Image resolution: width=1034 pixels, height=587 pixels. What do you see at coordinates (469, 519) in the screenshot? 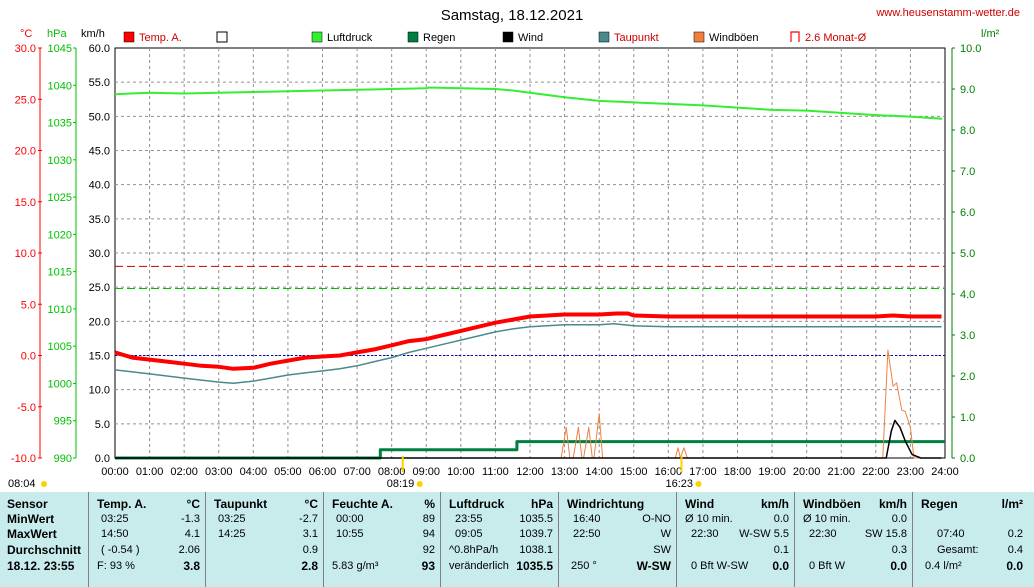
I see `press-min-time: 23:55` at bounding box center [469, 519].